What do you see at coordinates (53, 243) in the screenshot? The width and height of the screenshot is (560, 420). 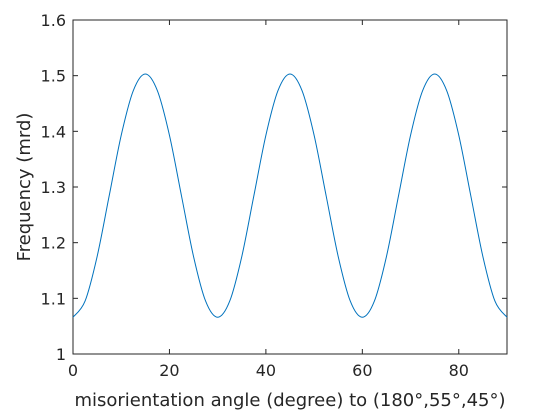 I see `y-tick-label: 1.2` at bounding box center [53, 243].